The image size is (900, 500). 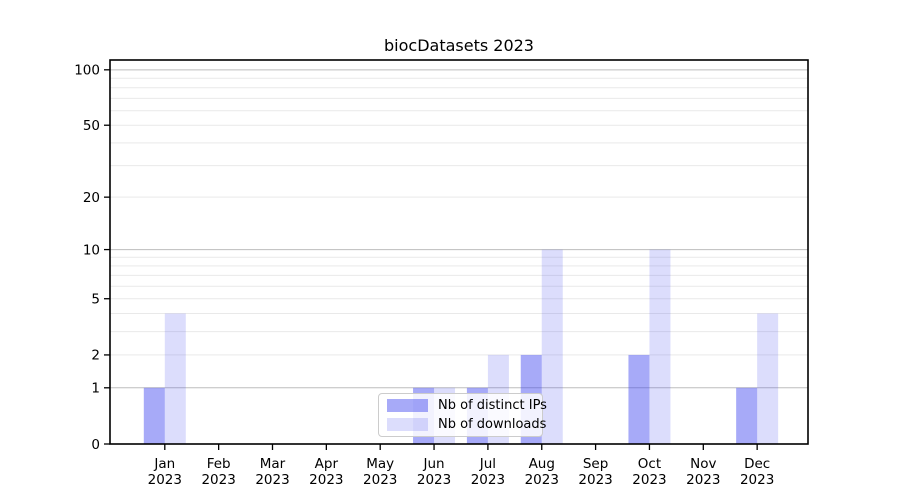 I want to click on chart-title: biocDatasets 2023, so click(x=459, y=45).